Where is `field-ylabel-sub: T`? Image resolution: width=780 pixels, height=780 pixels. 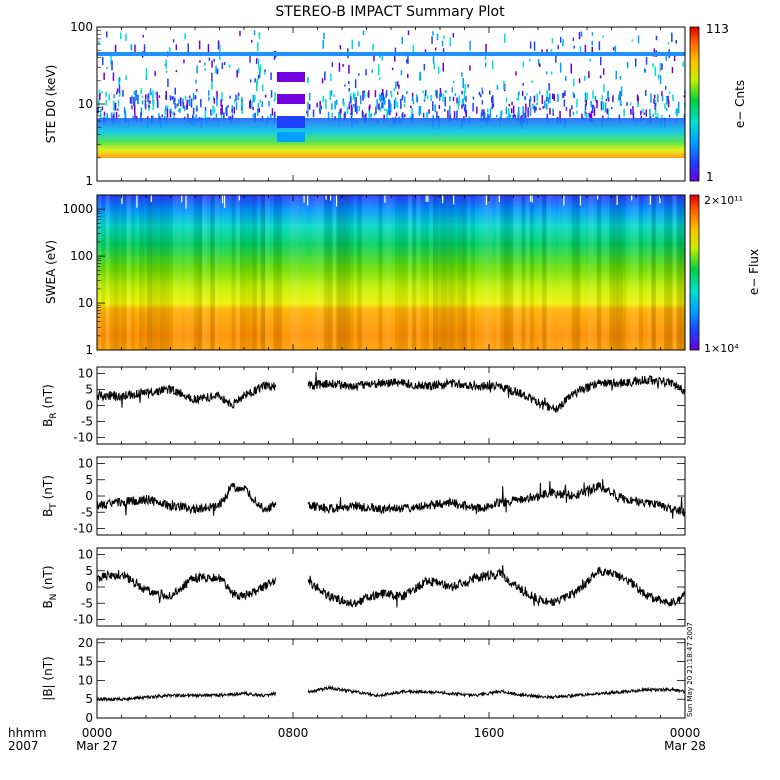 field-ylabel-sub: T is located at coordinates (54, 506).